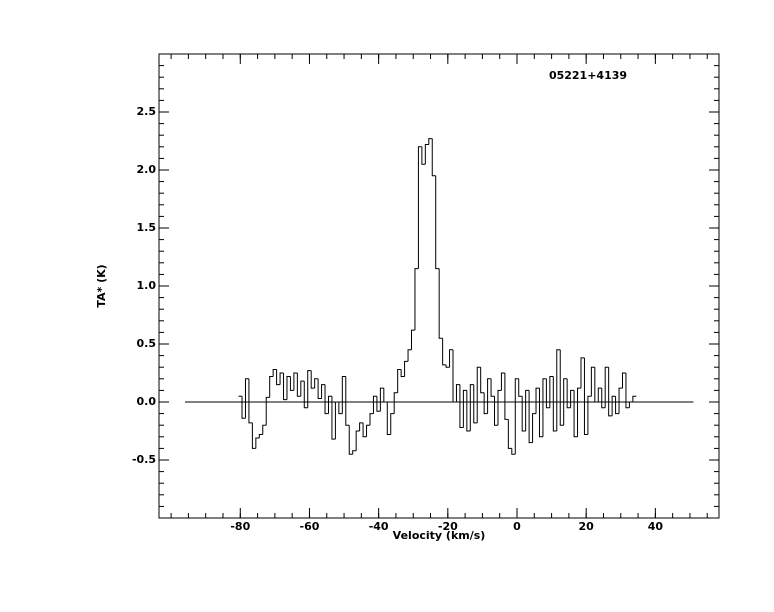  What do you see at coordinates (147, 285) in the screenshot?
I see `y-tick-label: 1.0` at bounding box center [147, 285].